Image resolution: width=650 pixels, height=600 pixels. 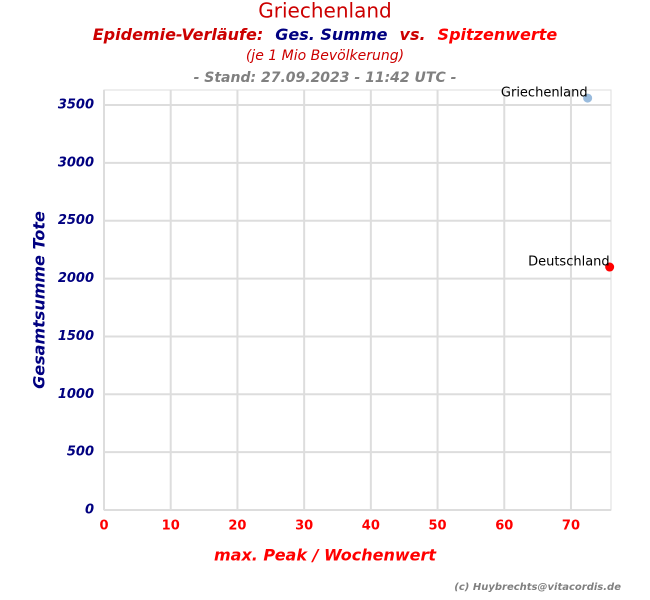 I want to click on x-tick-label: 40, so click(x=371, y=526).